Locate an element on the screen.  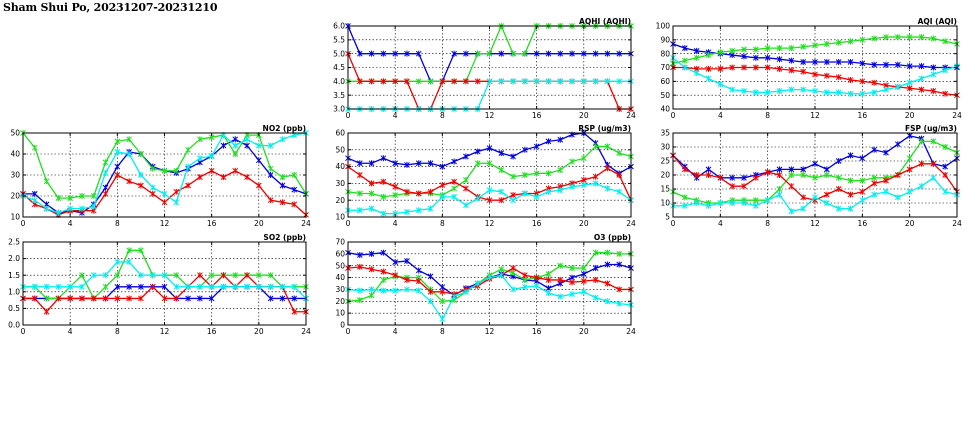
y-tick-label: 10 is located at coordinates (15, 217).